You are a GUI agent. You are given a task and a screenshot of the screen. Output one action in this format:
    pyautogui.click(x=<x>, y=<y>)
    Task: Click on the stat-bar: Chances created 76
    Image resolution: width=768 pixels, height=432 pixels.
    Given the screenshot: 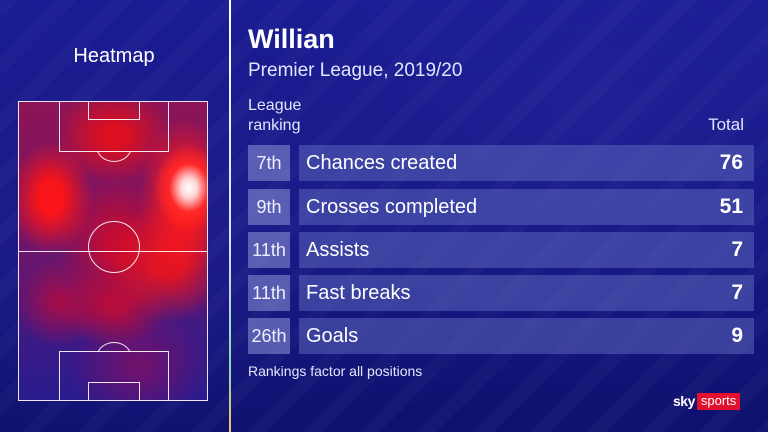 What is the action you would take?
    pyautogui.click(x=526, y=163)
    